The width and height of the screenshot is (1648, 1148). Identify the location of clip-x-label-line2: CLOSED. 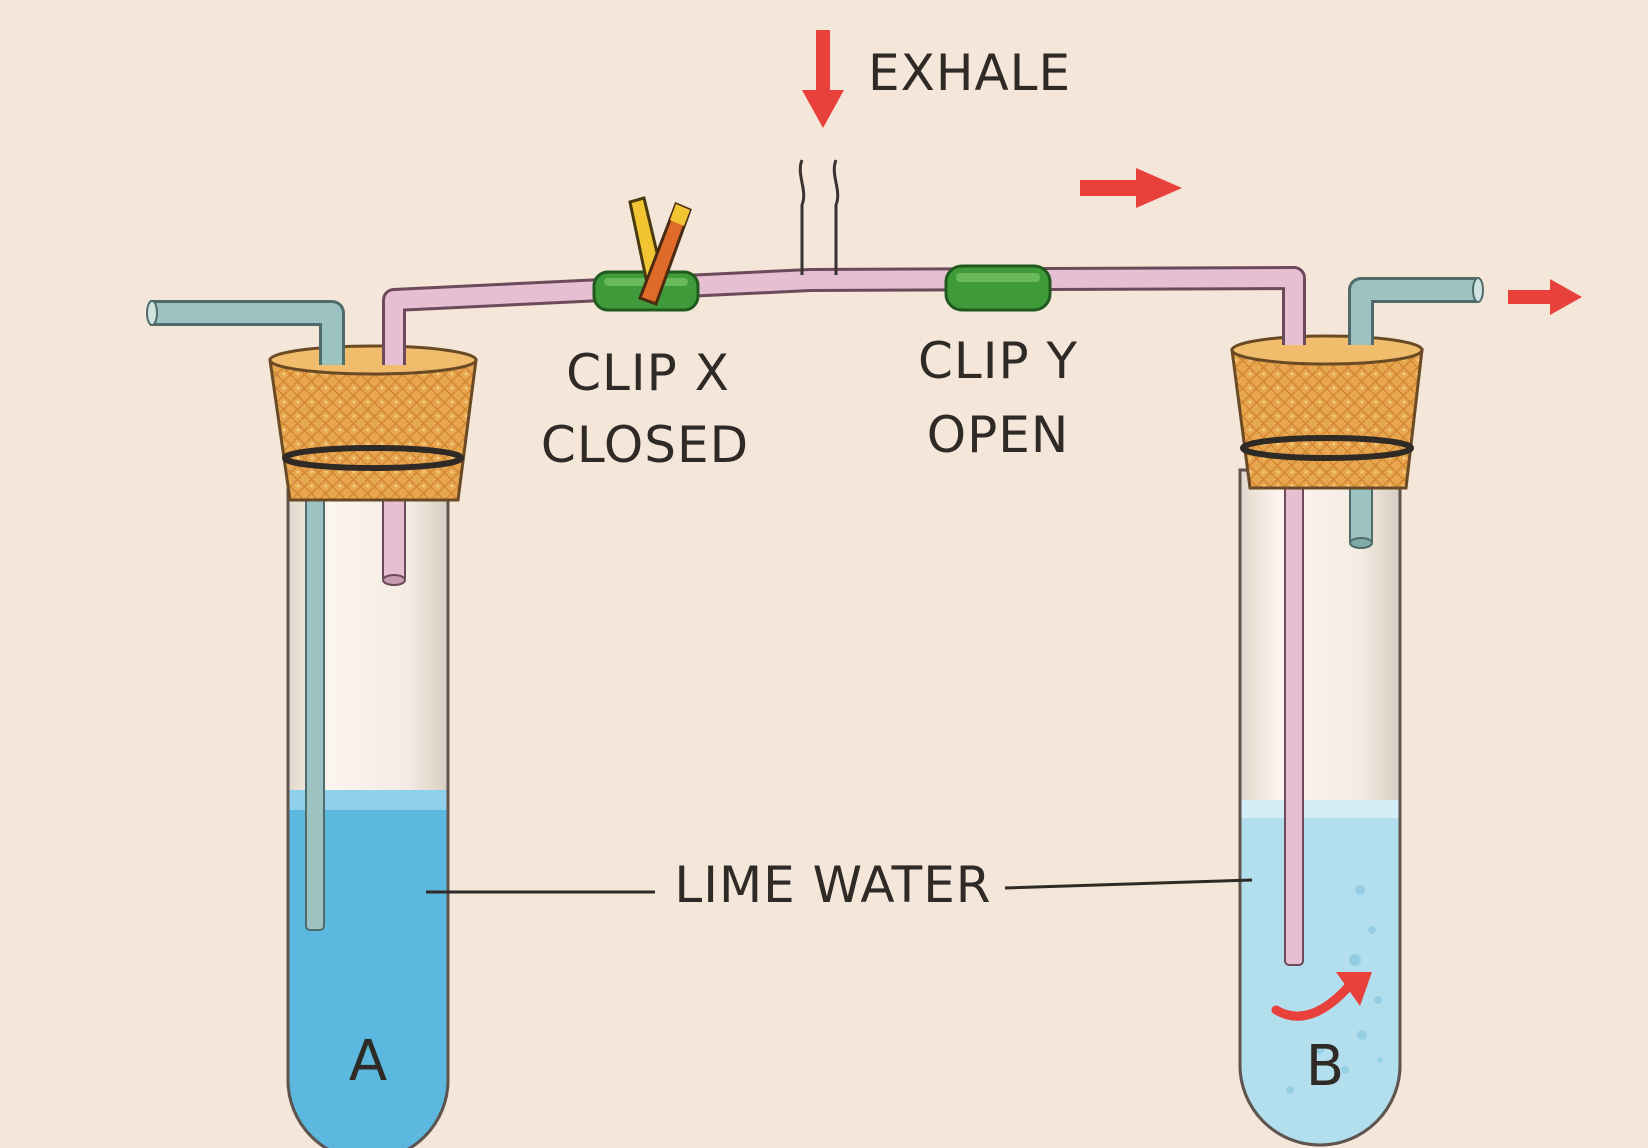
(645, 445).